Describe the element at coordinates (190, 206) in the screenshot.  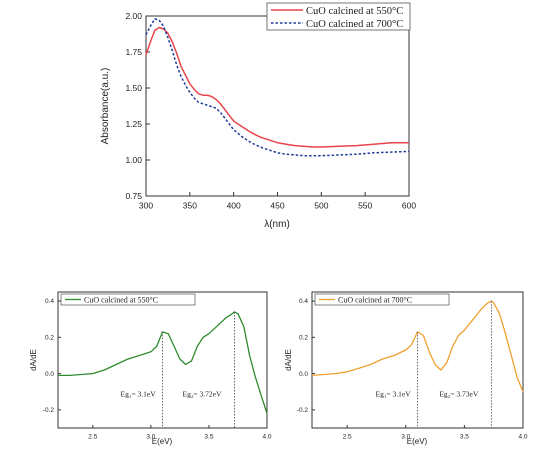
I see `x-tick-label: 350` at that location.